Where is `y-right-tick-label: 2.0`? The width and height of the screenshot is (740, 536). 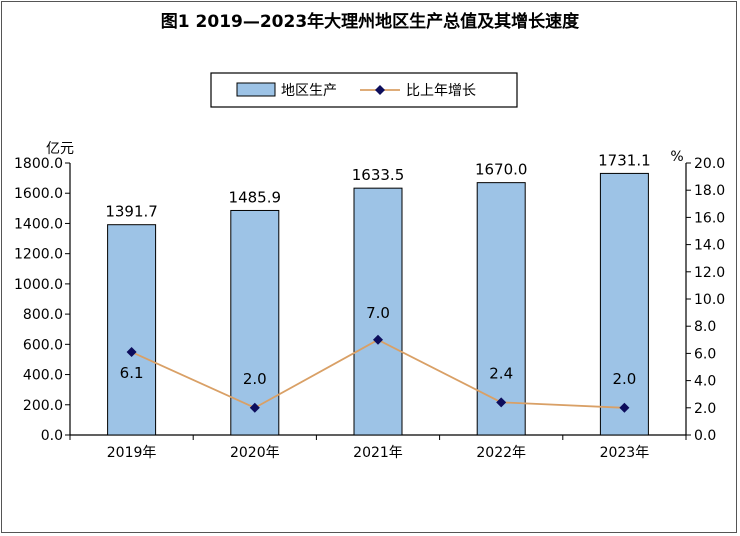 y-right-tick-label: 2.0 is located at coordinates (705, 409).